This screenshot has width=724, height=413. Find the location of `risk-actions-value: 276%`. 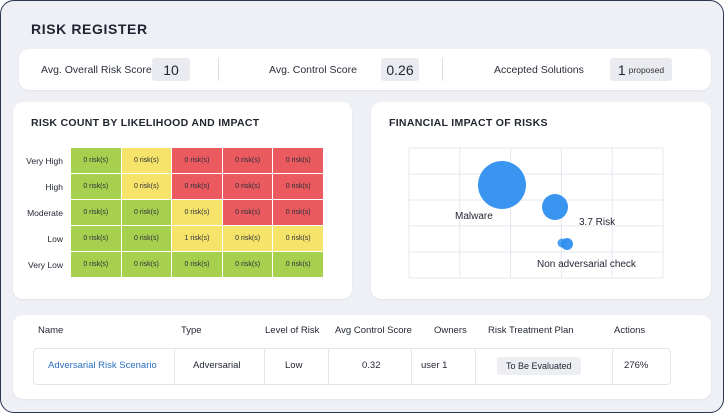

risk-actions-value: 276% is located at coordinates (636, 365).